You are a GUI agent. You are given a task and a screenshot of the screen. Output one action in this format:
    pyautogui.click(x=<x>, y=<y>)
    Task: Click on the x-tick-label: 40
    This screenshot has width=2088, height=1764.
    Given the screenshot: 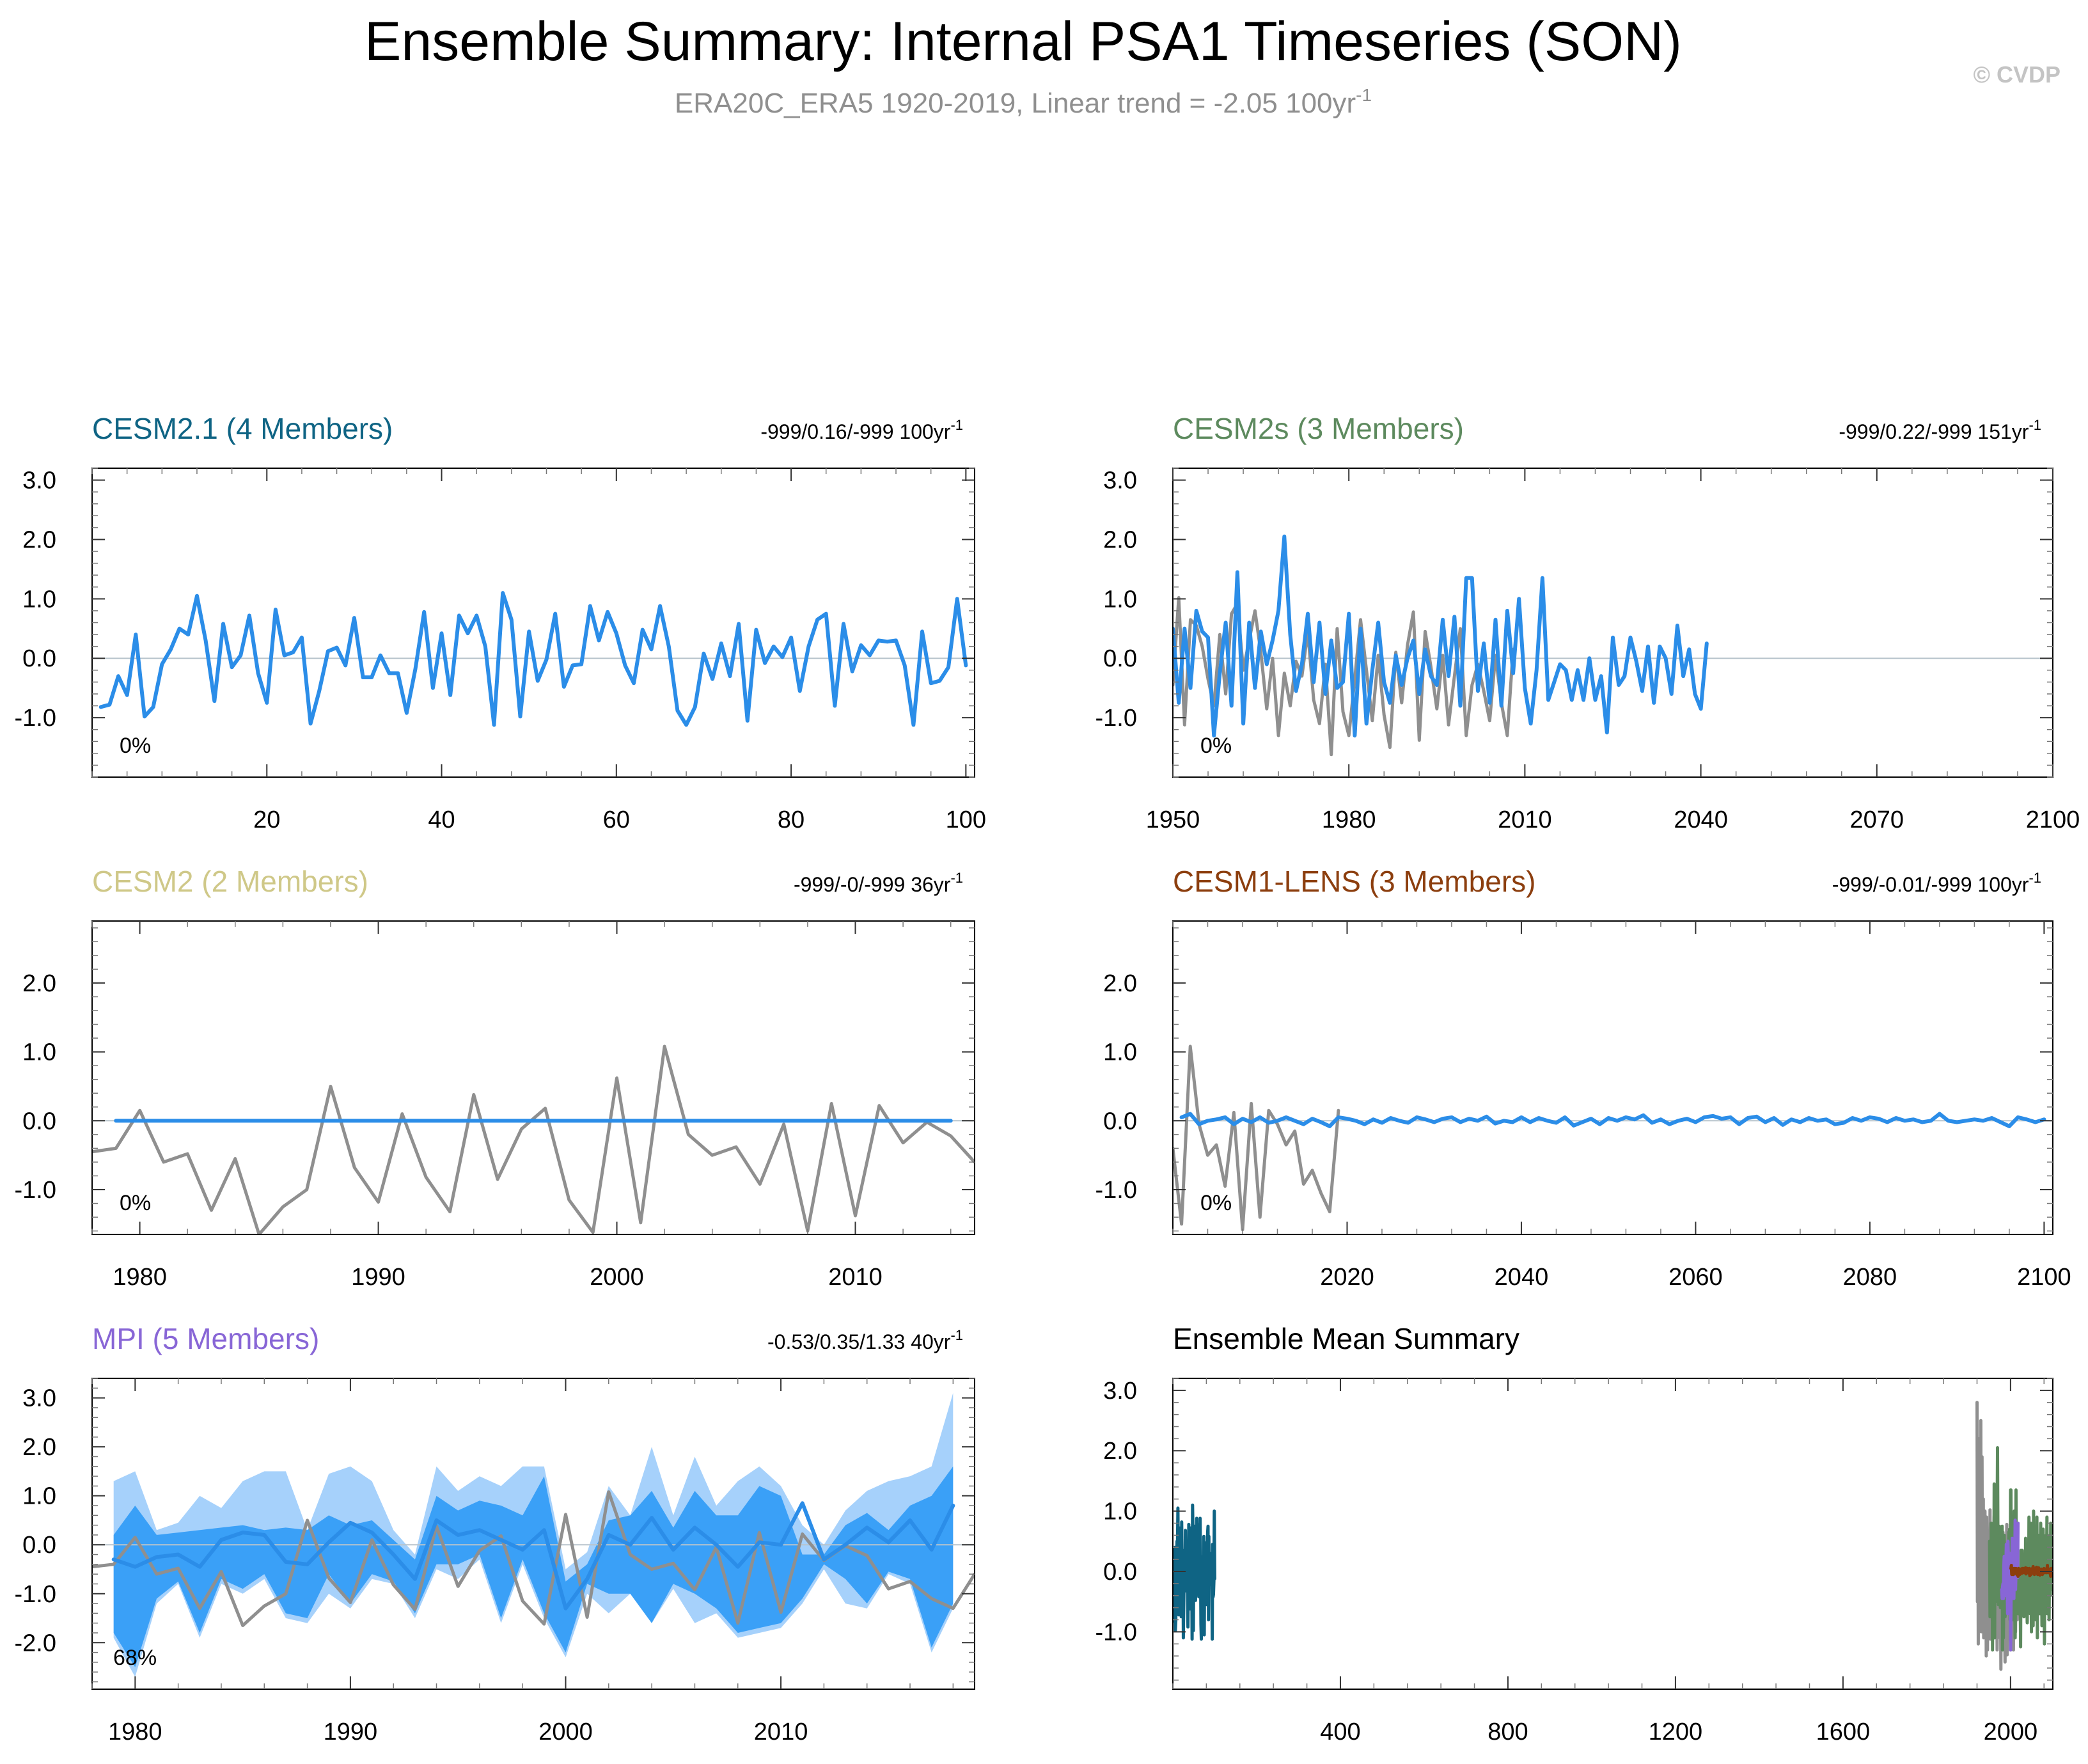 What is the action you would take?
    pyautogui.click(x=441, y=820)
    